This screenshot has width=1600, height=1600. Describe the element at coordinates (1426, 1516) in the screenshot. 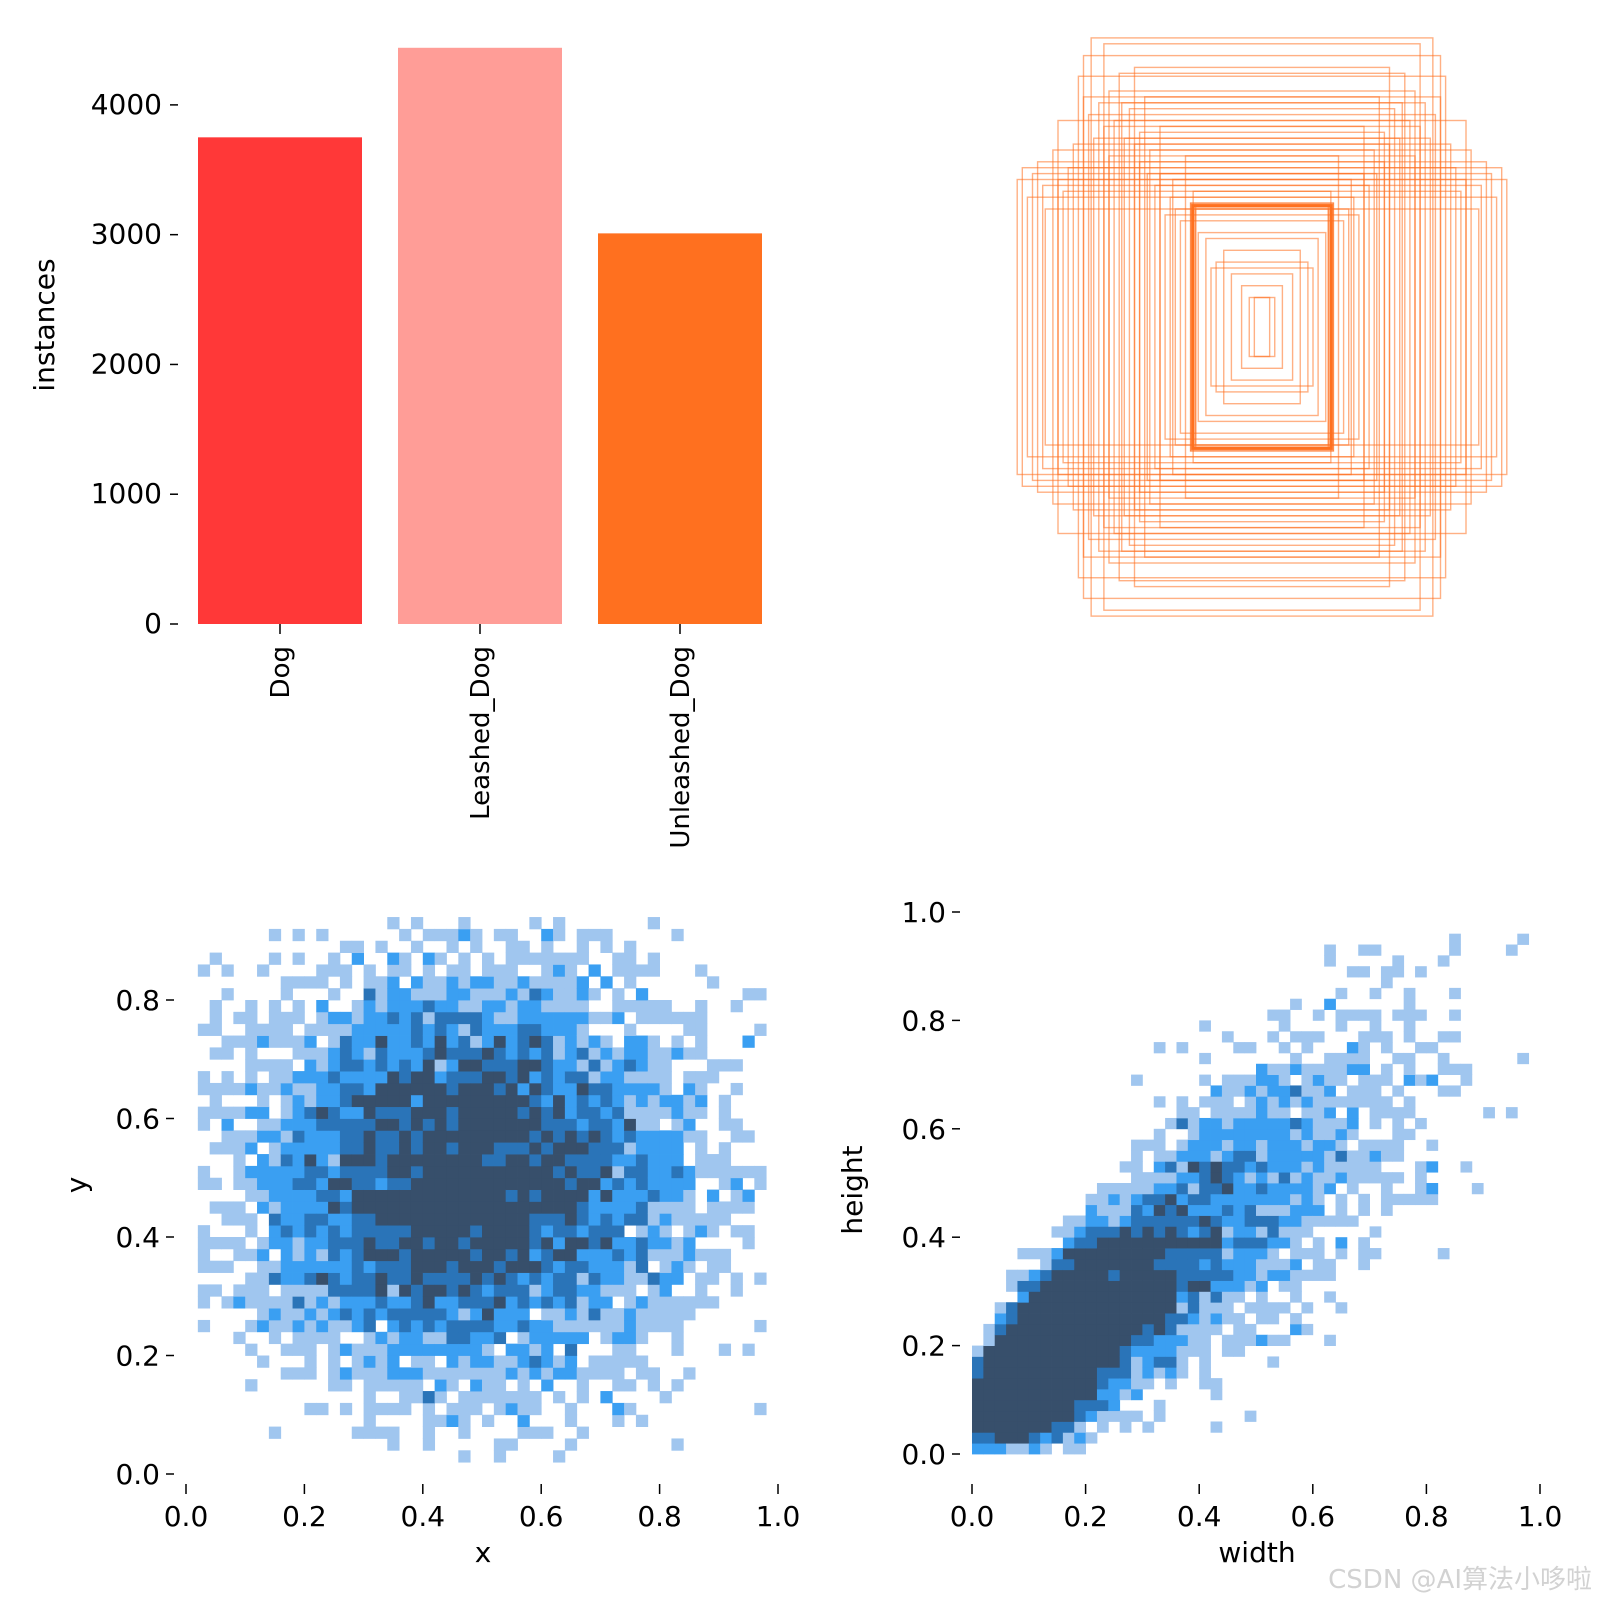

I see `wh-x-tick-label: 0.8` at that location.